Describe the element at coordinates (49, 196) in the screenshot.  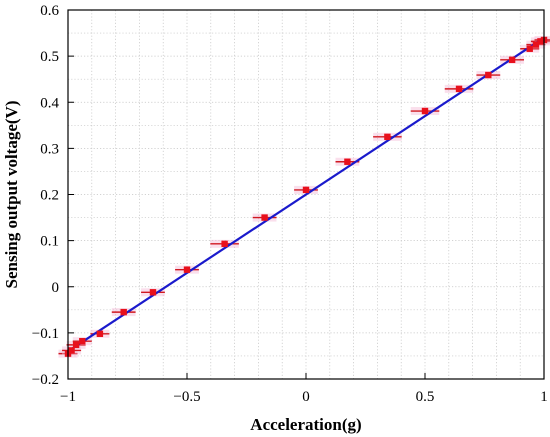
I see `y-tick-label: 0.2` at that location.